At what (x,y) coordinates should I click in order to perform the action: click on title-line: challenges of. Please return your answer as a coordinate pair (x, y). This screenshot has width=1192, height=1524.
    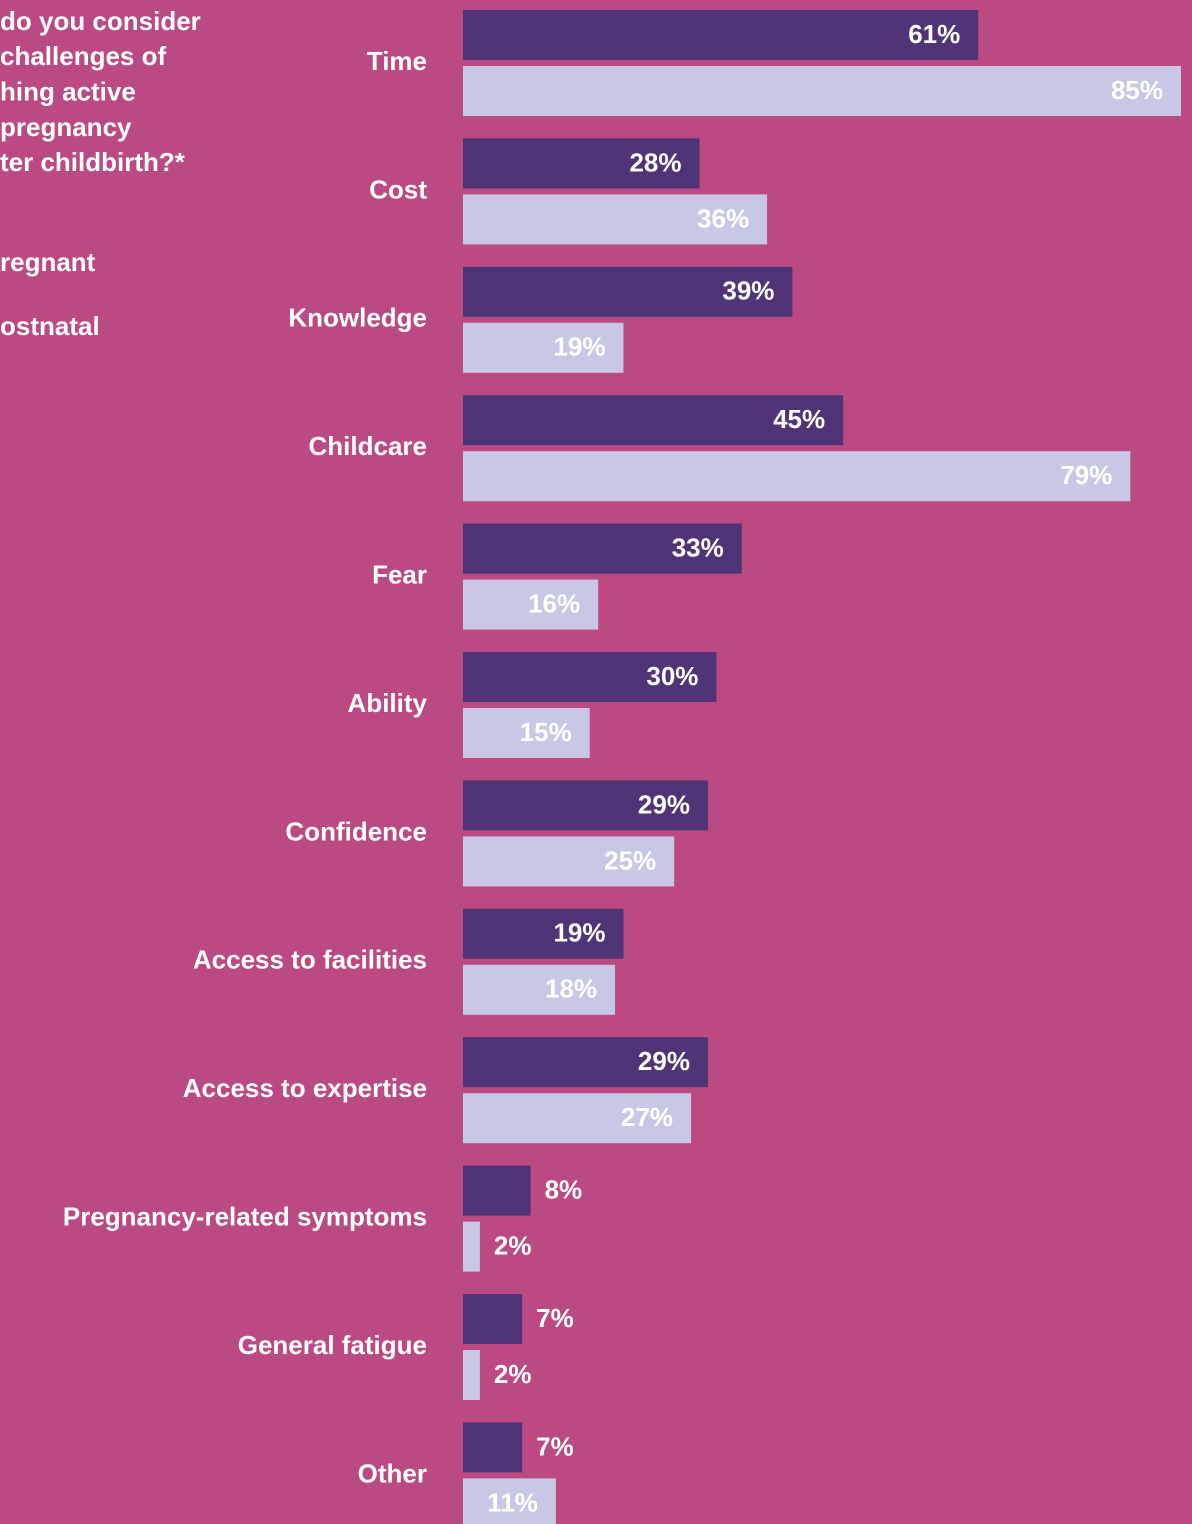
    Looking at the image, I should click on (83, 56).